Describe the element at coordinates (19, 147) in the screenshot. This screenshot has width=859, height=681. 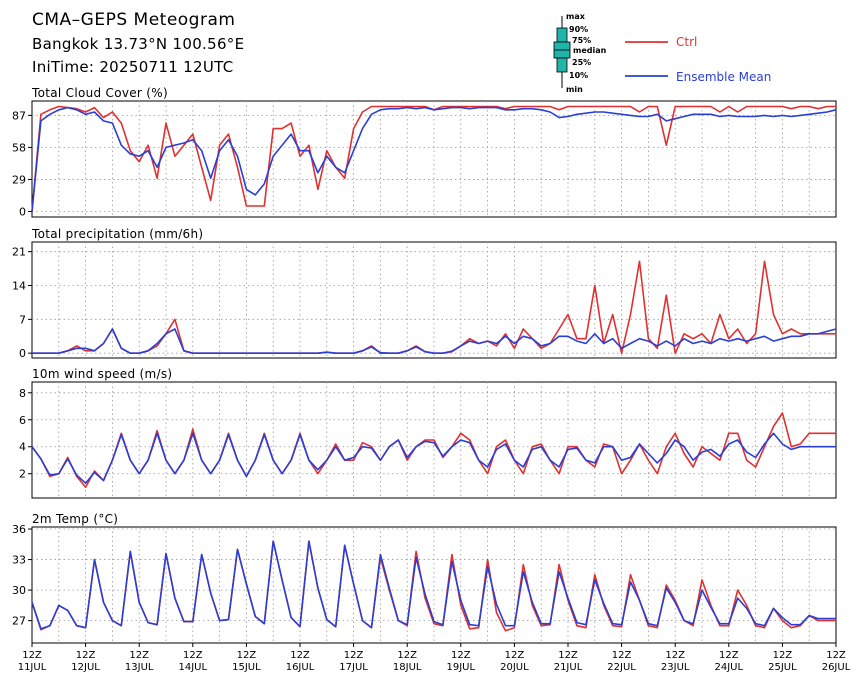
I see `y-tick-label: 58` at that location.